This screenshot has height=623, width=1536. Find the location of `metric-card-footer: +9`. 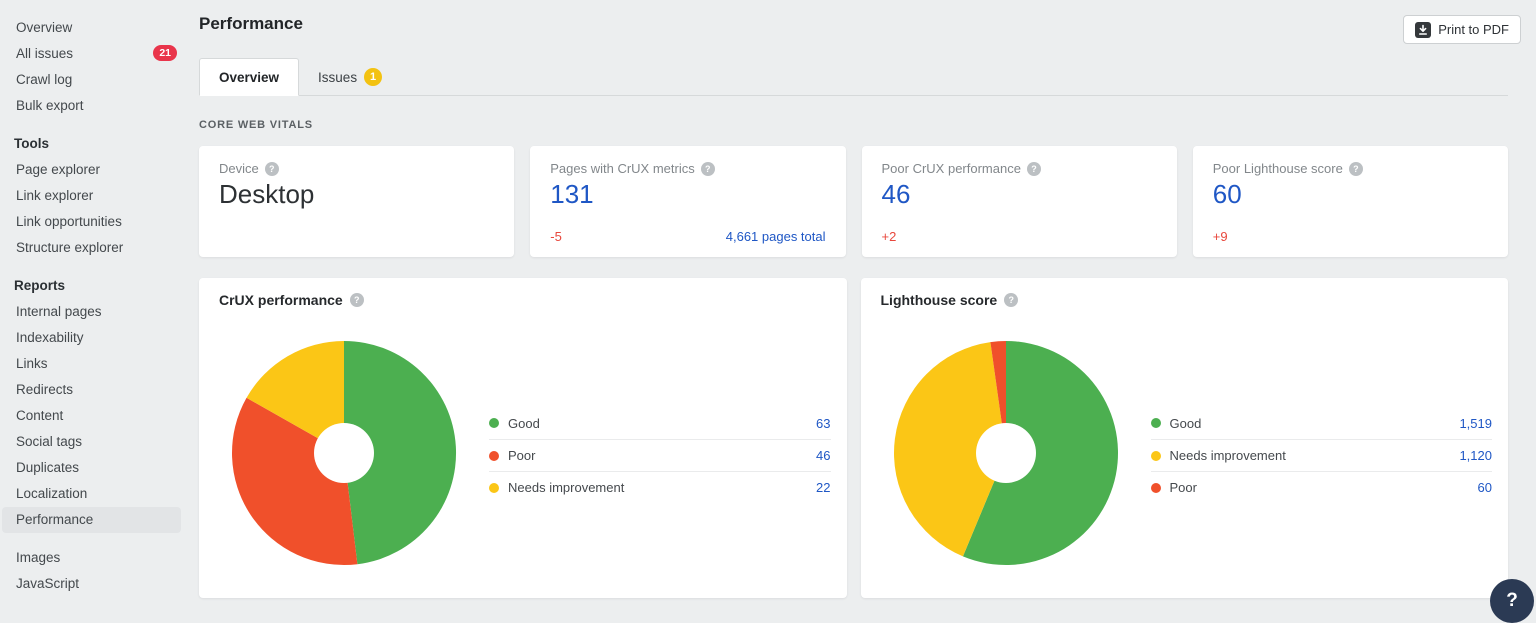

metric-card-footer: +9 is located at coordinates (1350, 236).